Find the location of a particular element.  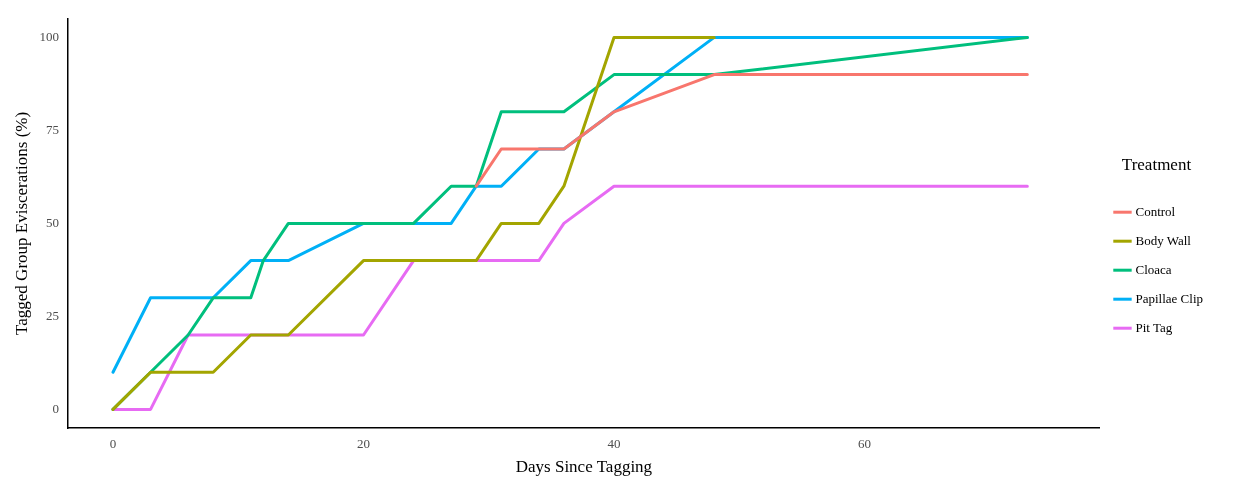

y-tick-label: 50 is located at coordinates (52, 222).